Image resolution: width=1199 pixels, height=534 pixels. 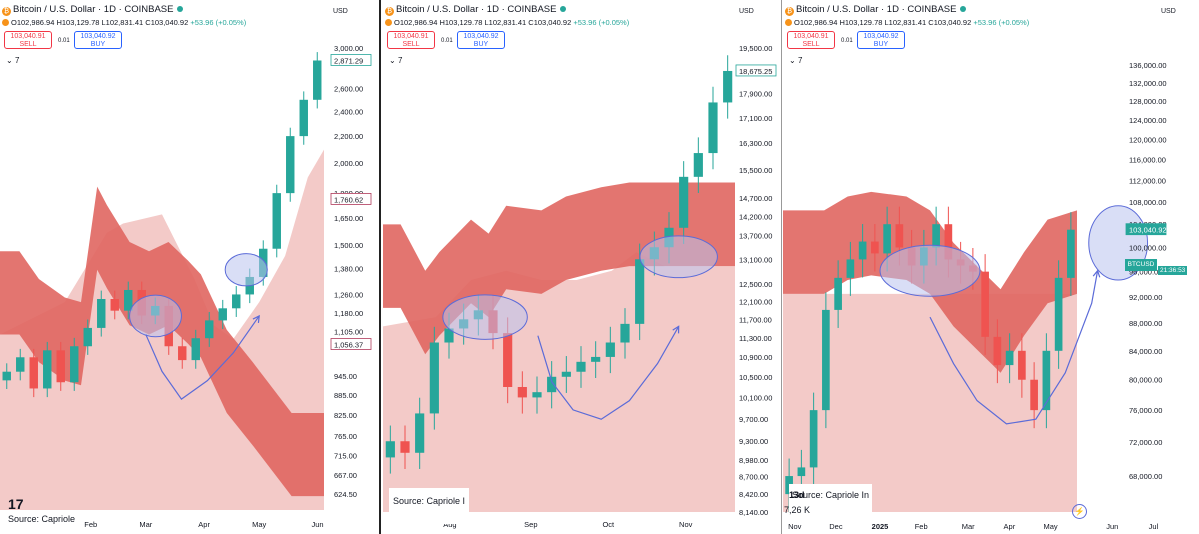 What do you see at coordinates (755, 397) in the screenshot?
I see `y-tick-label: 10,100.00` at bounding box center [755, 397].